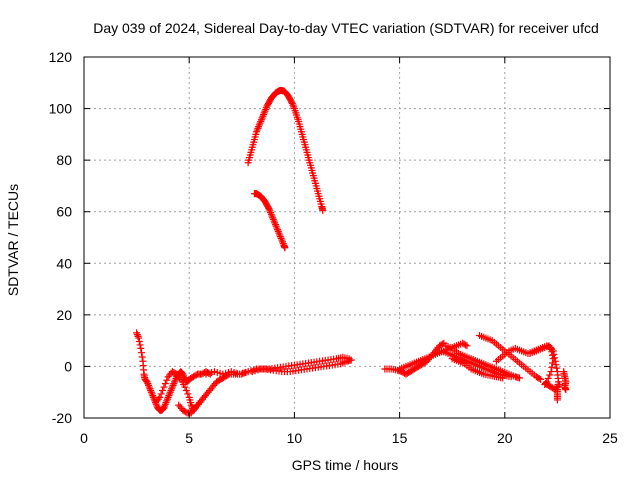 This screenshot has width=640, height=480. Describe the element at coordinates (64, 263) in the screenshot. I see `y-tick-label: 40` at that location.